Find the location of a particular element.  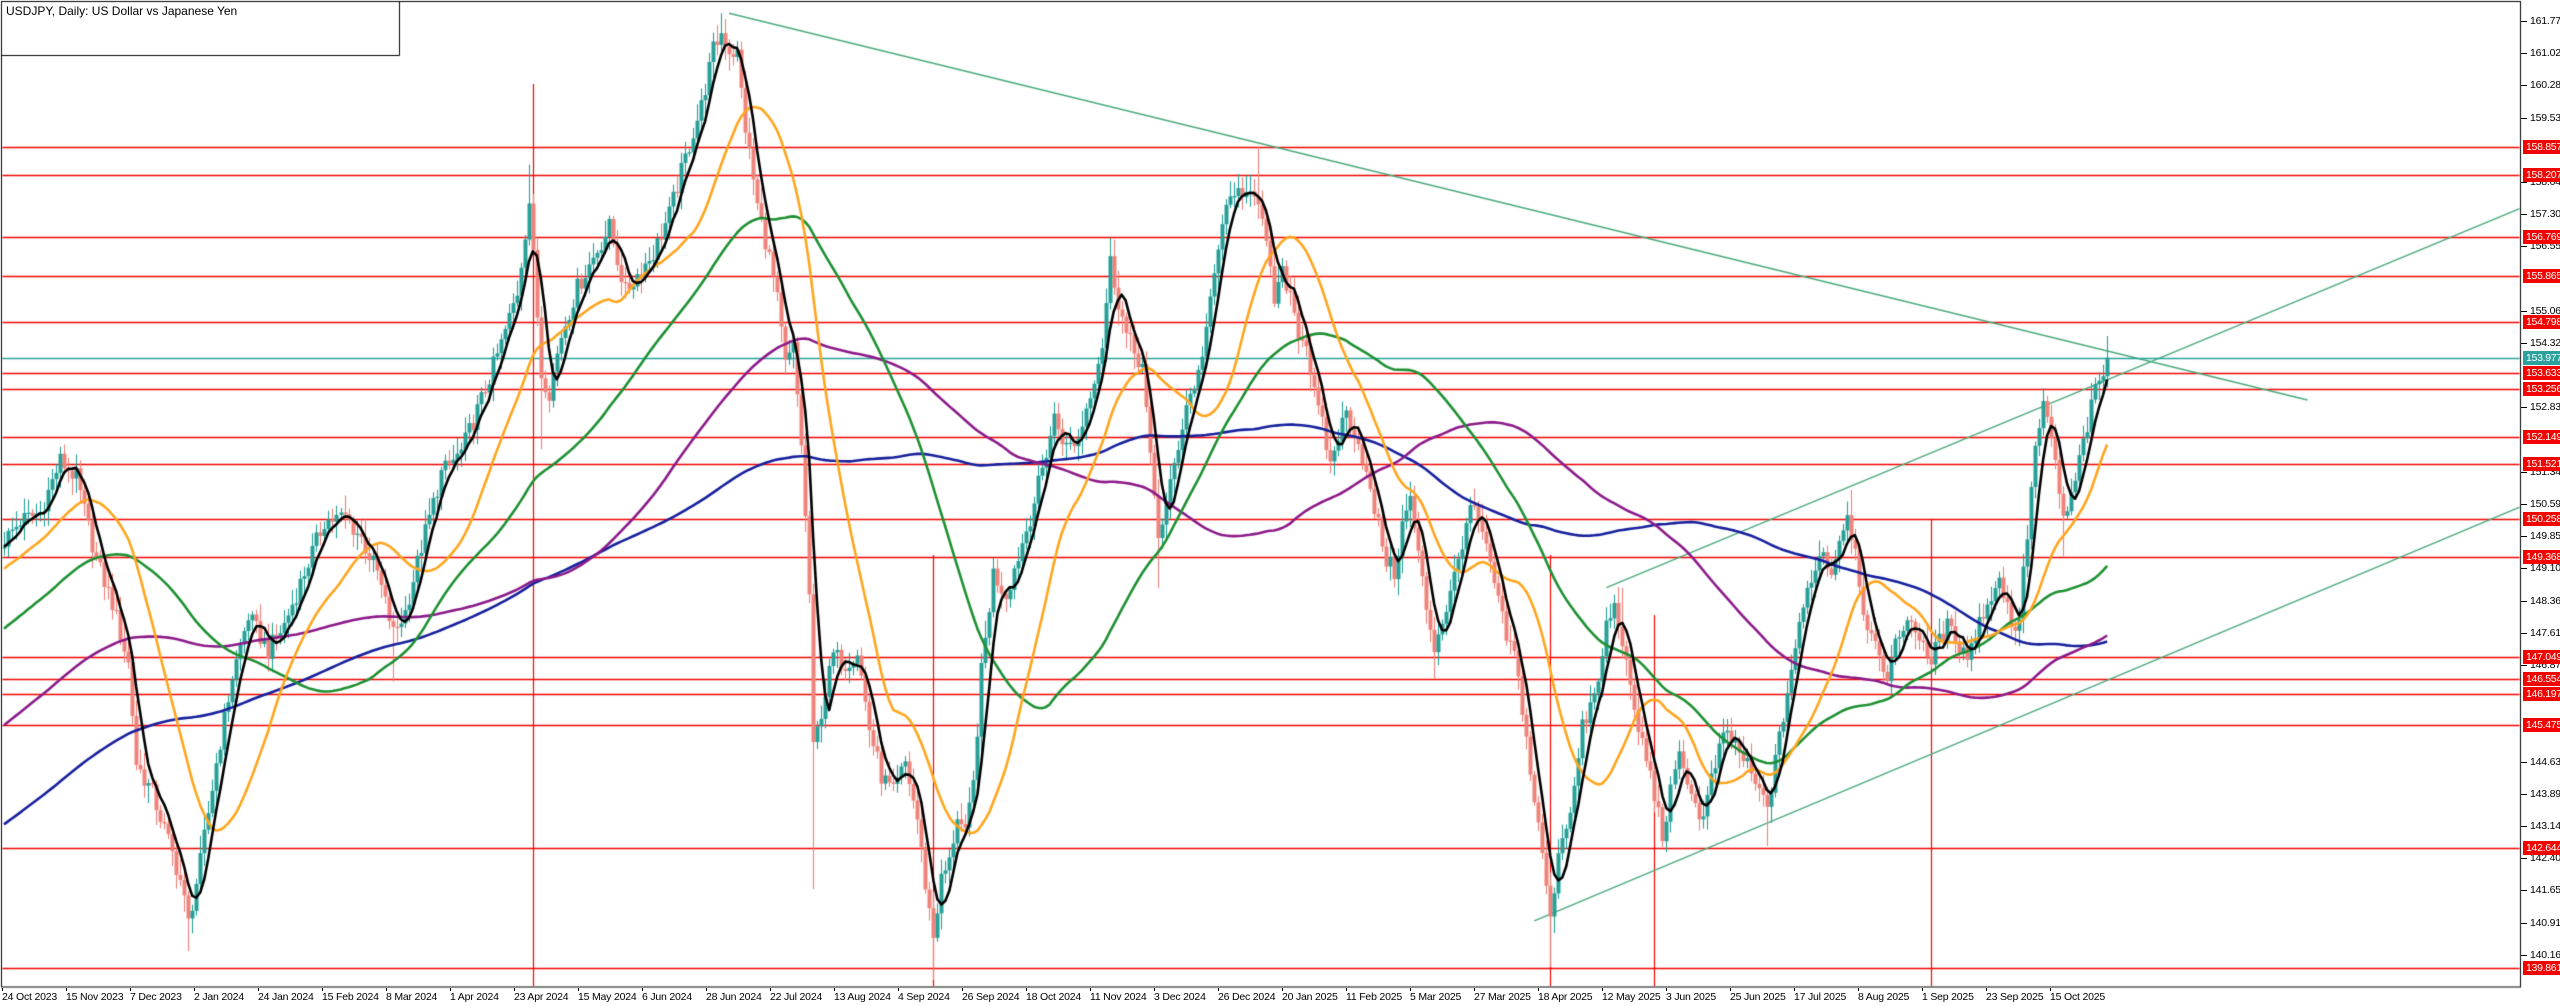

date-tick-label: 28 Jun 2024 is located at coordinates (734, 997).